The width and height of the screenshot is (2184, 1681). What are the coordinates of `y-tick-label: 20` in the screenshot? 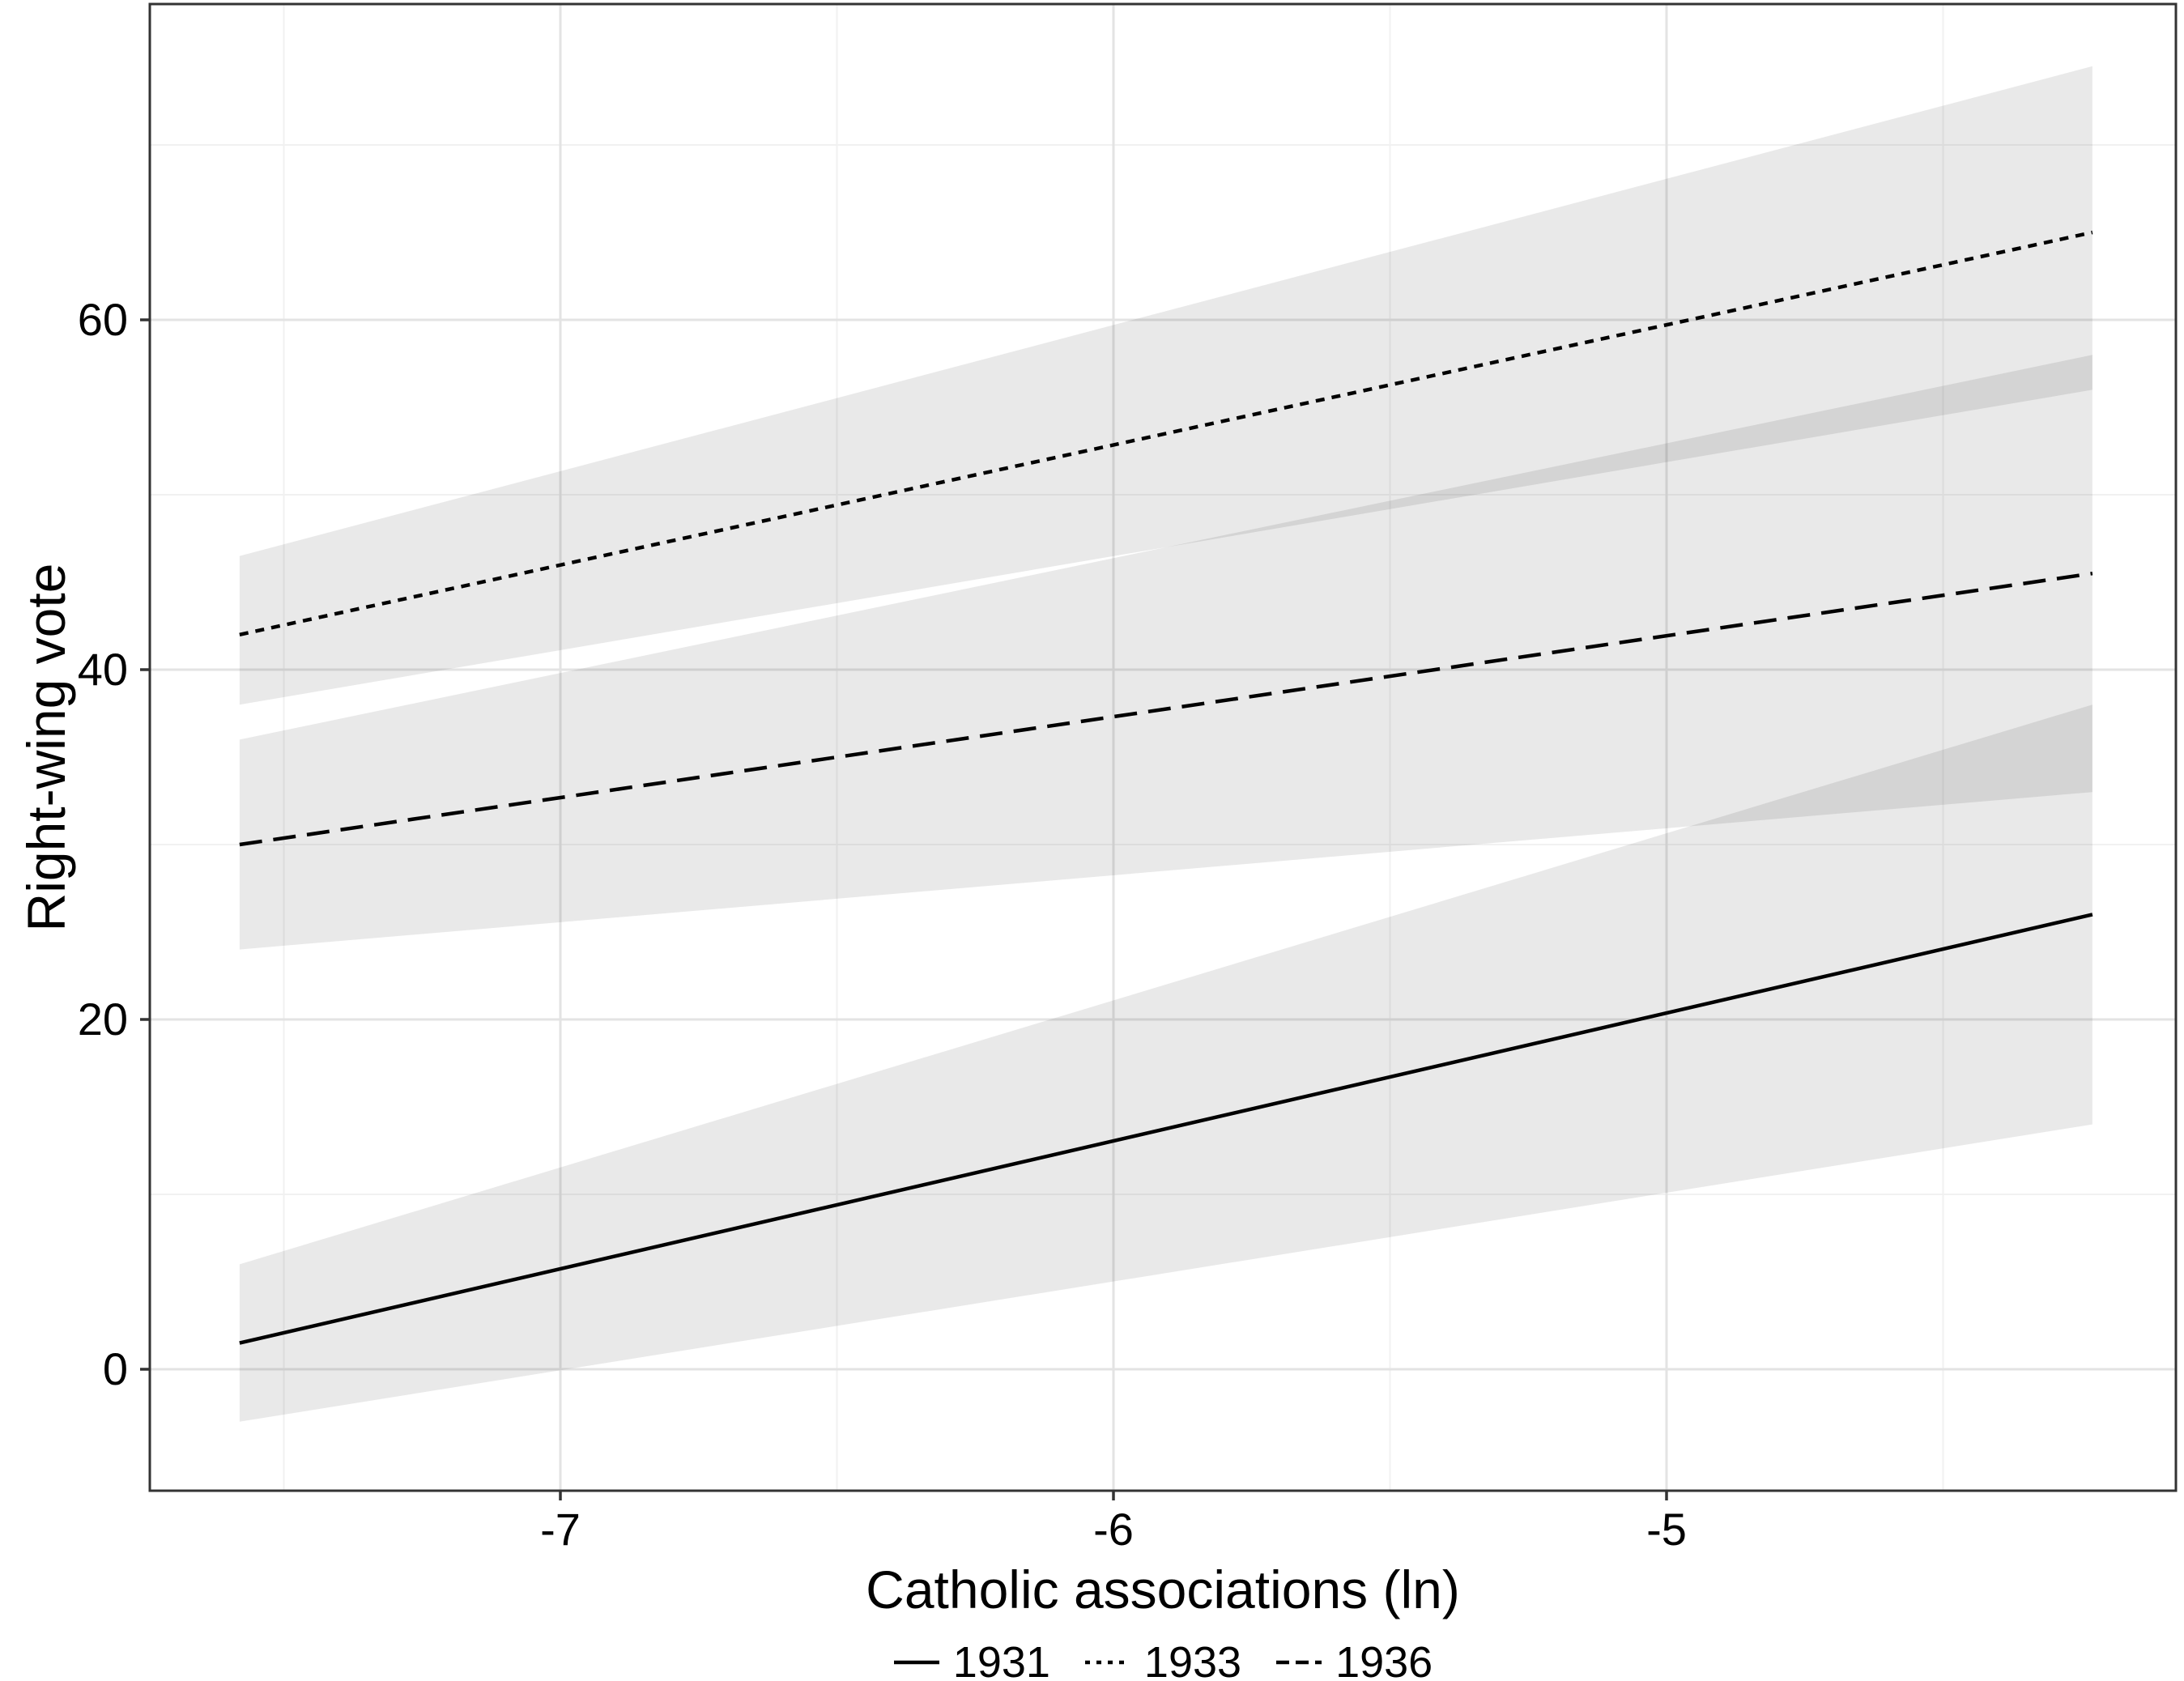 It's located at (103, 1019).